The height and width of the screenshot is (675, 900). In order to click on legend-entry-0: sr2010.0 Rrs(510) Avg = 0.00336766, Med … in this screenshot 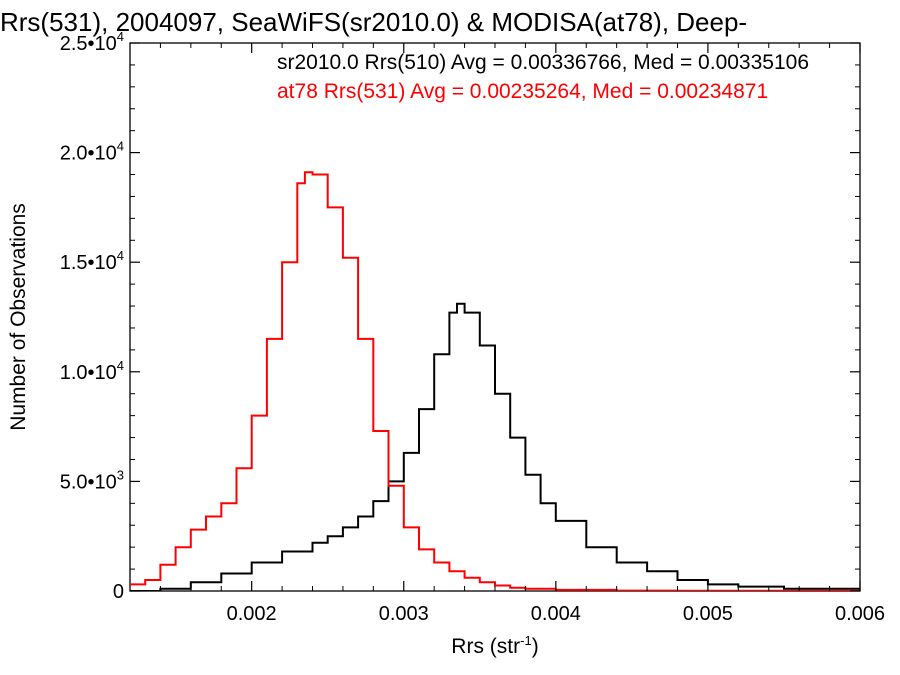, I will do `click(543, 62)`.